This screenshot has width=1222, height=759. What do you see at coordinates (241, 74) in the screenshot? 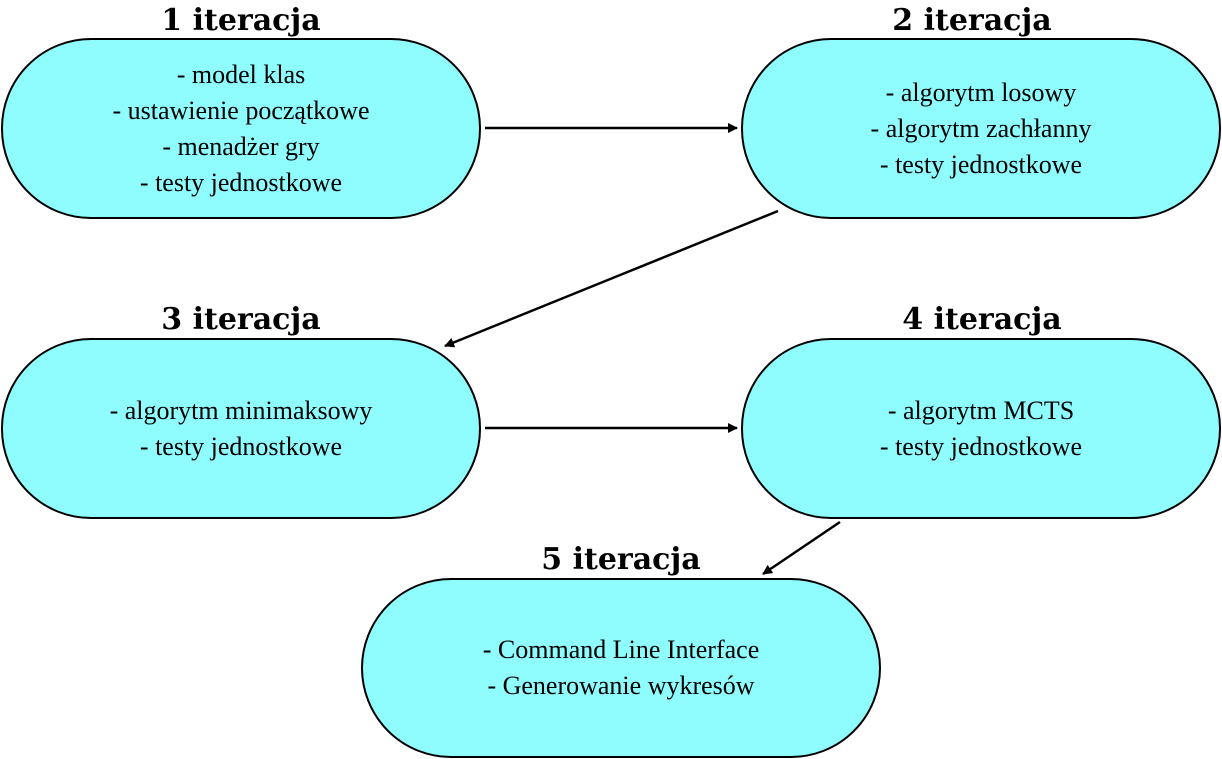
I see `iteration-1-item: - model klas` at bounding box center [241, 74].